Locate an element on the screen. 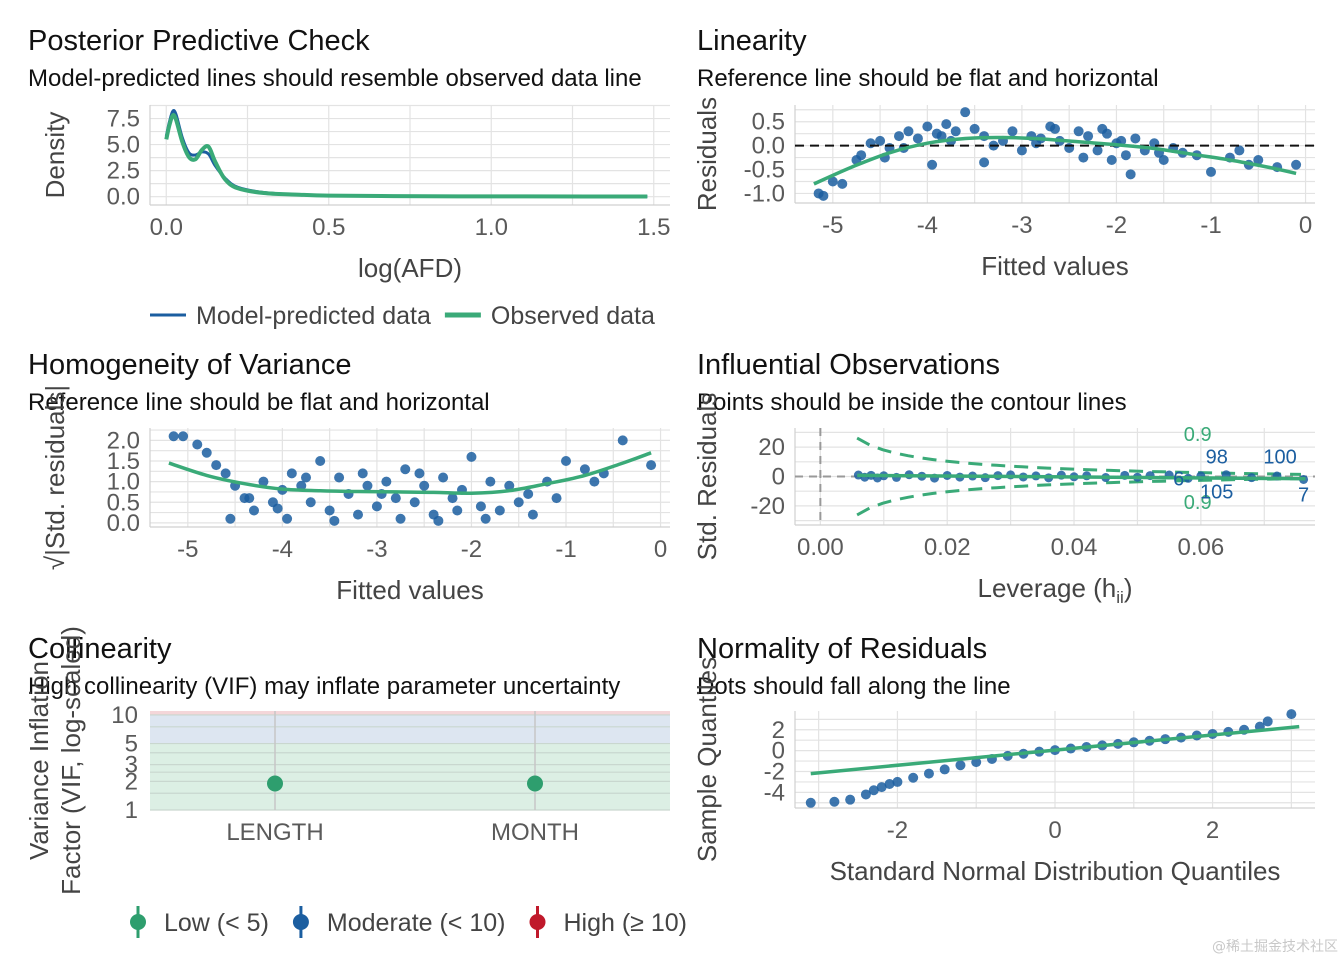  x-axis-title: Standard Normal Distribution Quantiles is located at coordinates (1055, 871).